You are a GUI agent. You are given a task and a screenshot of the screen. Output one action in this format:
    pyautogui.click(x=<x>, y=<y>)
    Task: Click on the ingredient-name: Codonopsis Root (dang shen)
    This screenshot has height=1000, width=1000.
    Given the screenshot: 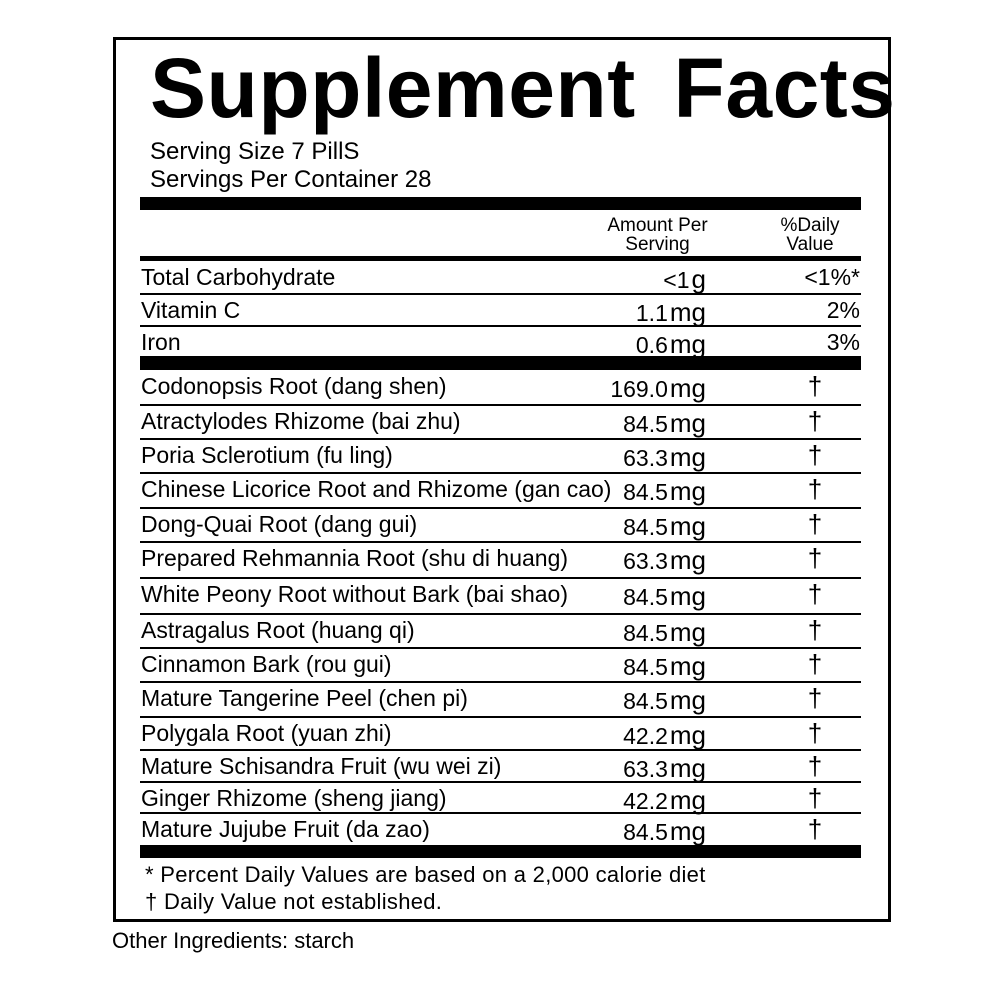 What is the action you would take?
    pyautogui.click(x=294, y=386)
    